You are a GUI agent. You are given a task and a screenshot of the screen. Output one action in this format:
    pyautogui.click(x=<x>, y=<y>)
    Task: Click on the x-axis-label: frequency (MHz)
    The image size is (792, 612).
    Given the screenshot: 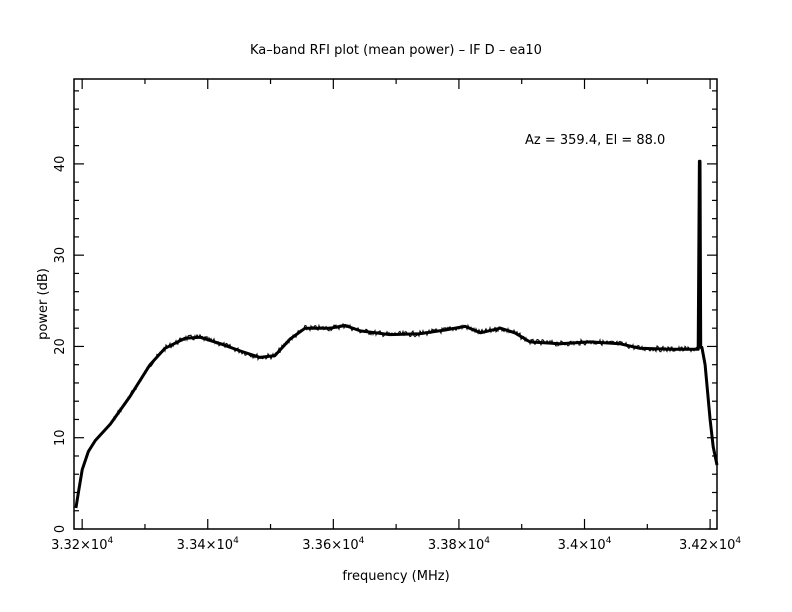 What is the action you would take?
    pyautogui.click(x=395, y=576)
    